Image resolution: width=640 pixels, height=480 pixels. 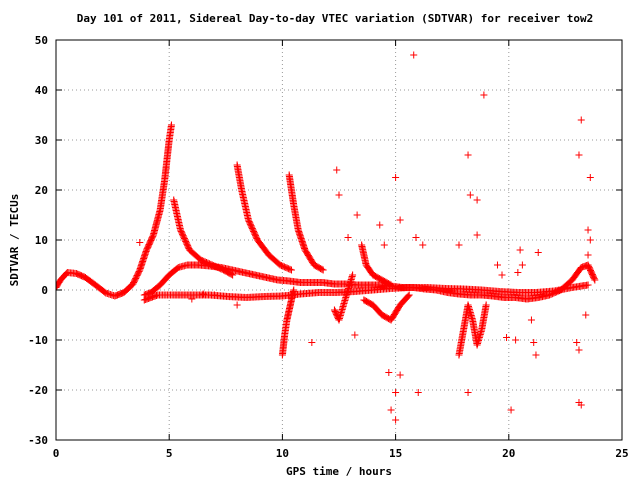 I want to click on x-tick-label: 5, so click(x=169, y=453).